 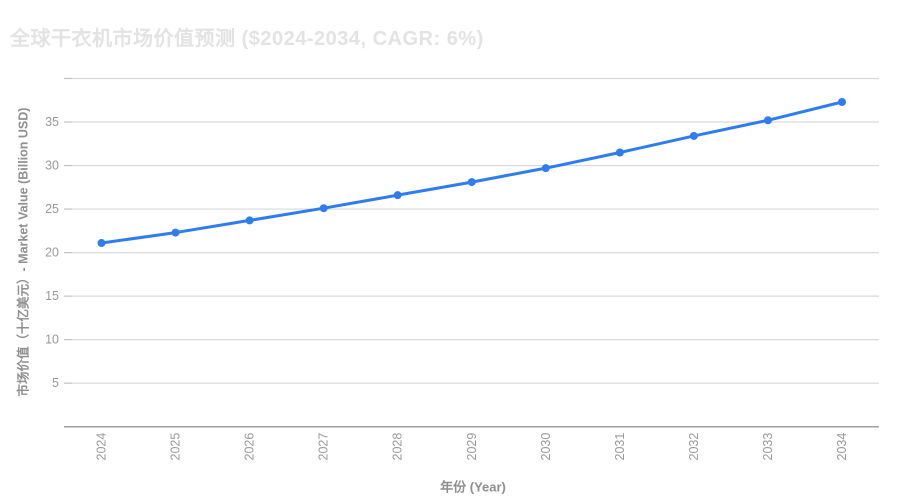 What do you see at coordinates (842, 447) in the screenshot?
I see `x-tick-label: 2034` at bounding box center [842, 447].